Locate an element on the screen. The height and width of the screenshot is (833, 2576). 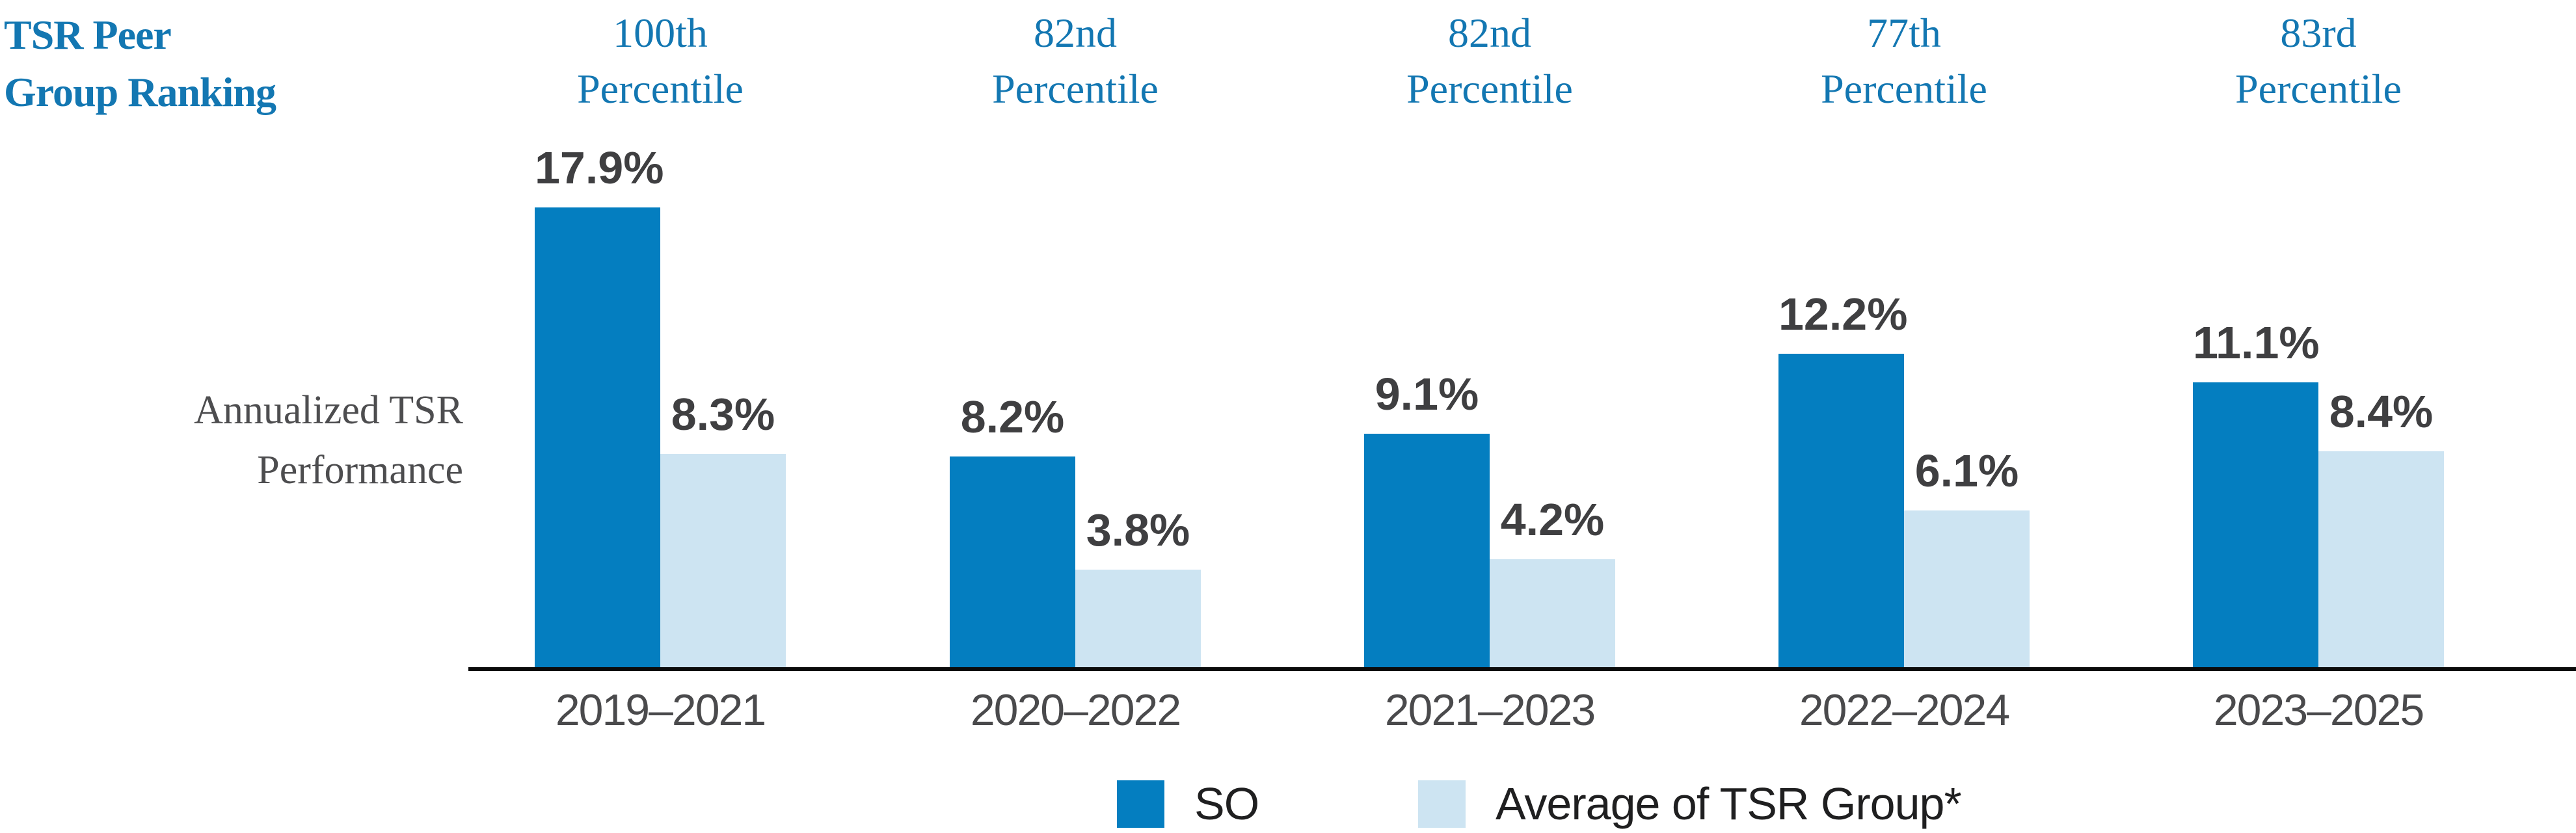
so-value-label: 11.1% is located at coordinates (2256, 342).